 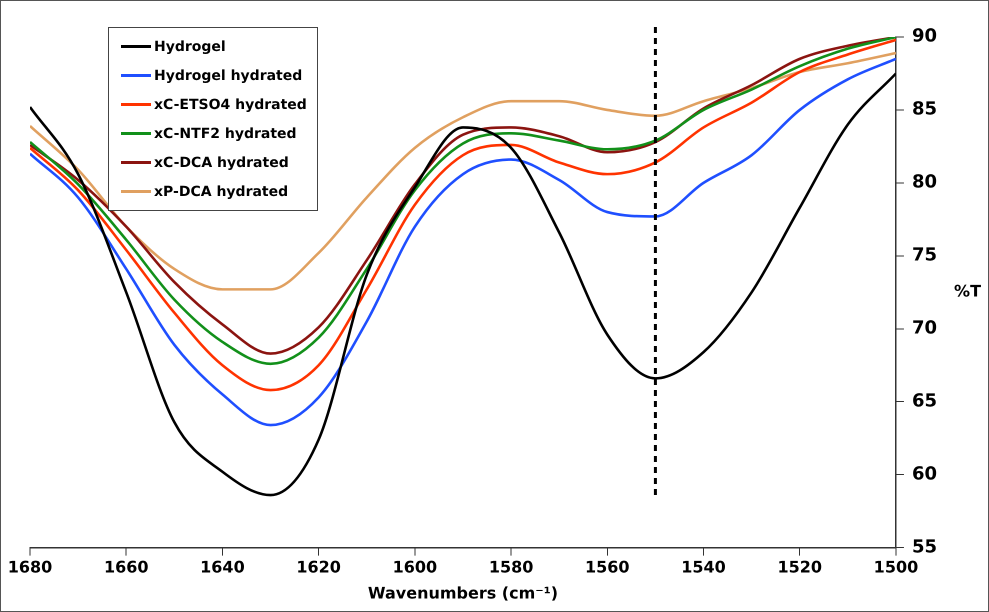 What do you see at coordinates (925, 401) in the screenshot?
I see `y-tick-label: 65` at bounding box center [925, 401].